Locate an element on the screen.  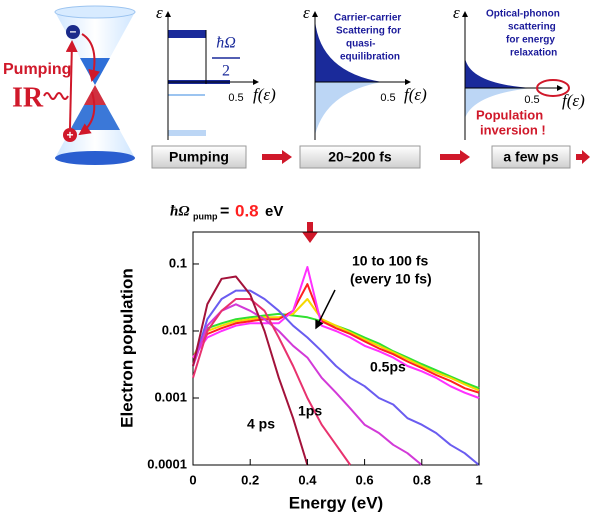
pump-unit: eV is located at coordinates (274, 211).